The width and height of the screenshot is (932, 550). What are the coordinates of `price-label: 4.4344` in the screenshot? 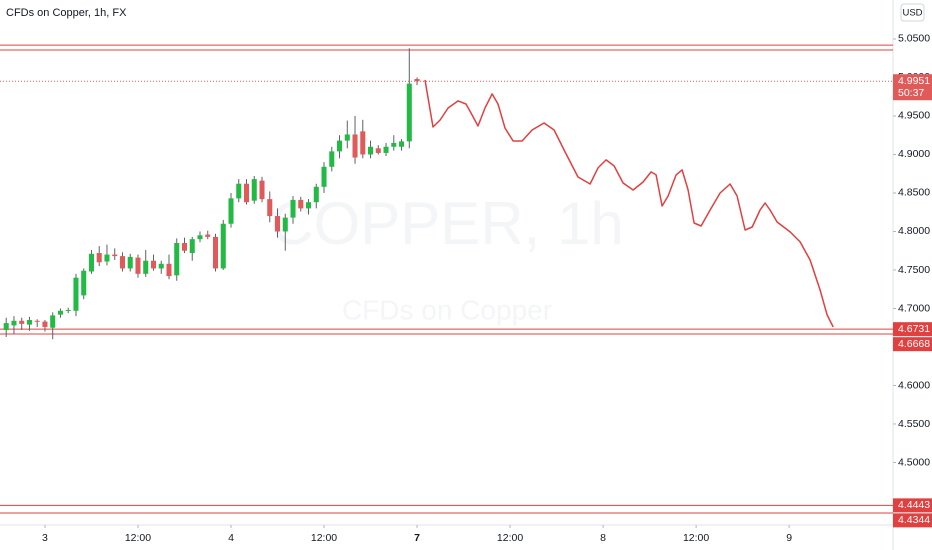 It's located at (914, 520).